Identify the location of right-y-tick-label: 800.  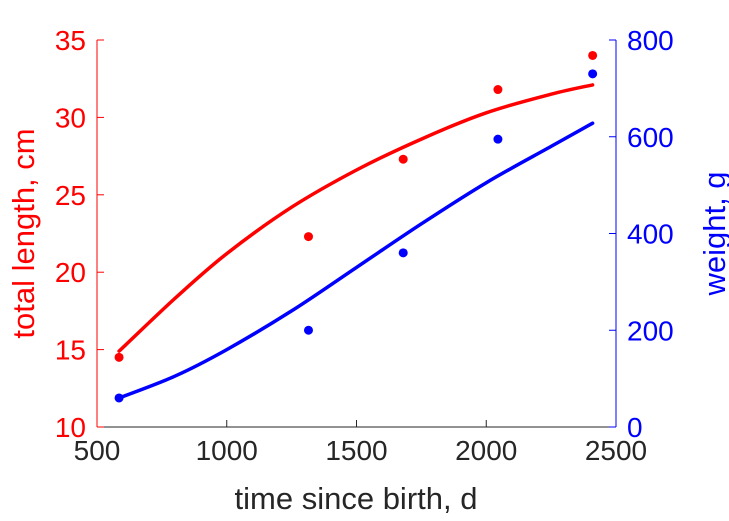
(650, 40).